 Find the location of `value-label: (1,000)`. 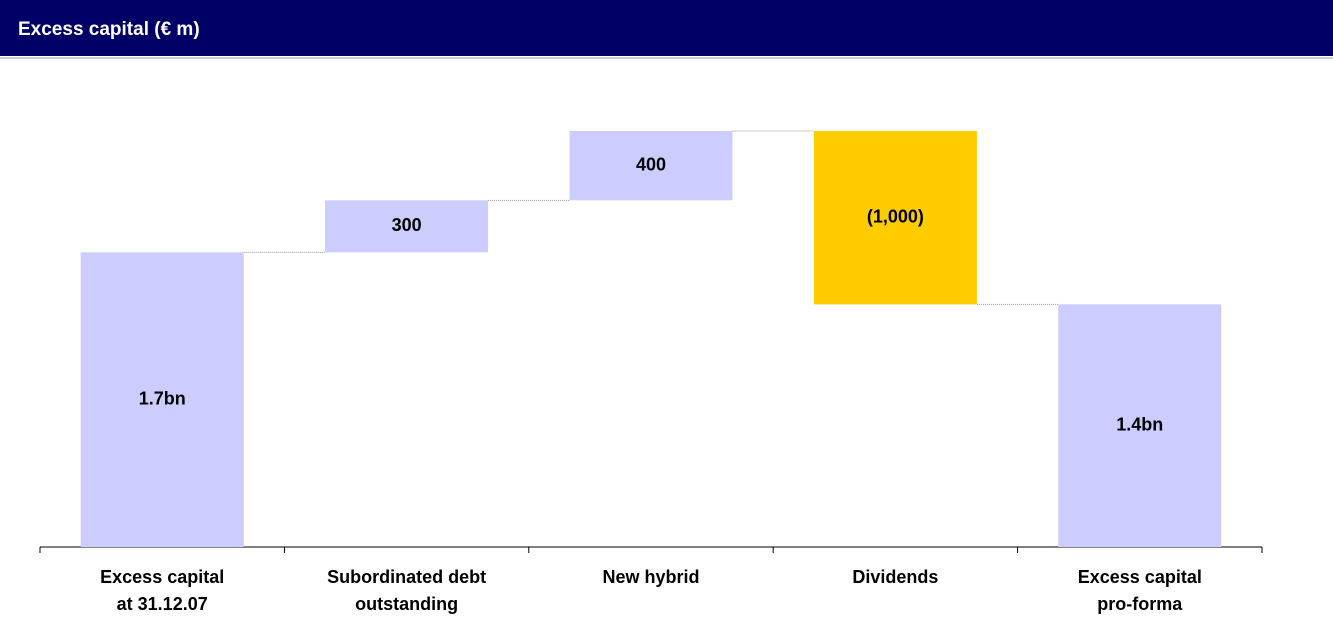

value-label: (1,000) is located at coordinates (895, 216).